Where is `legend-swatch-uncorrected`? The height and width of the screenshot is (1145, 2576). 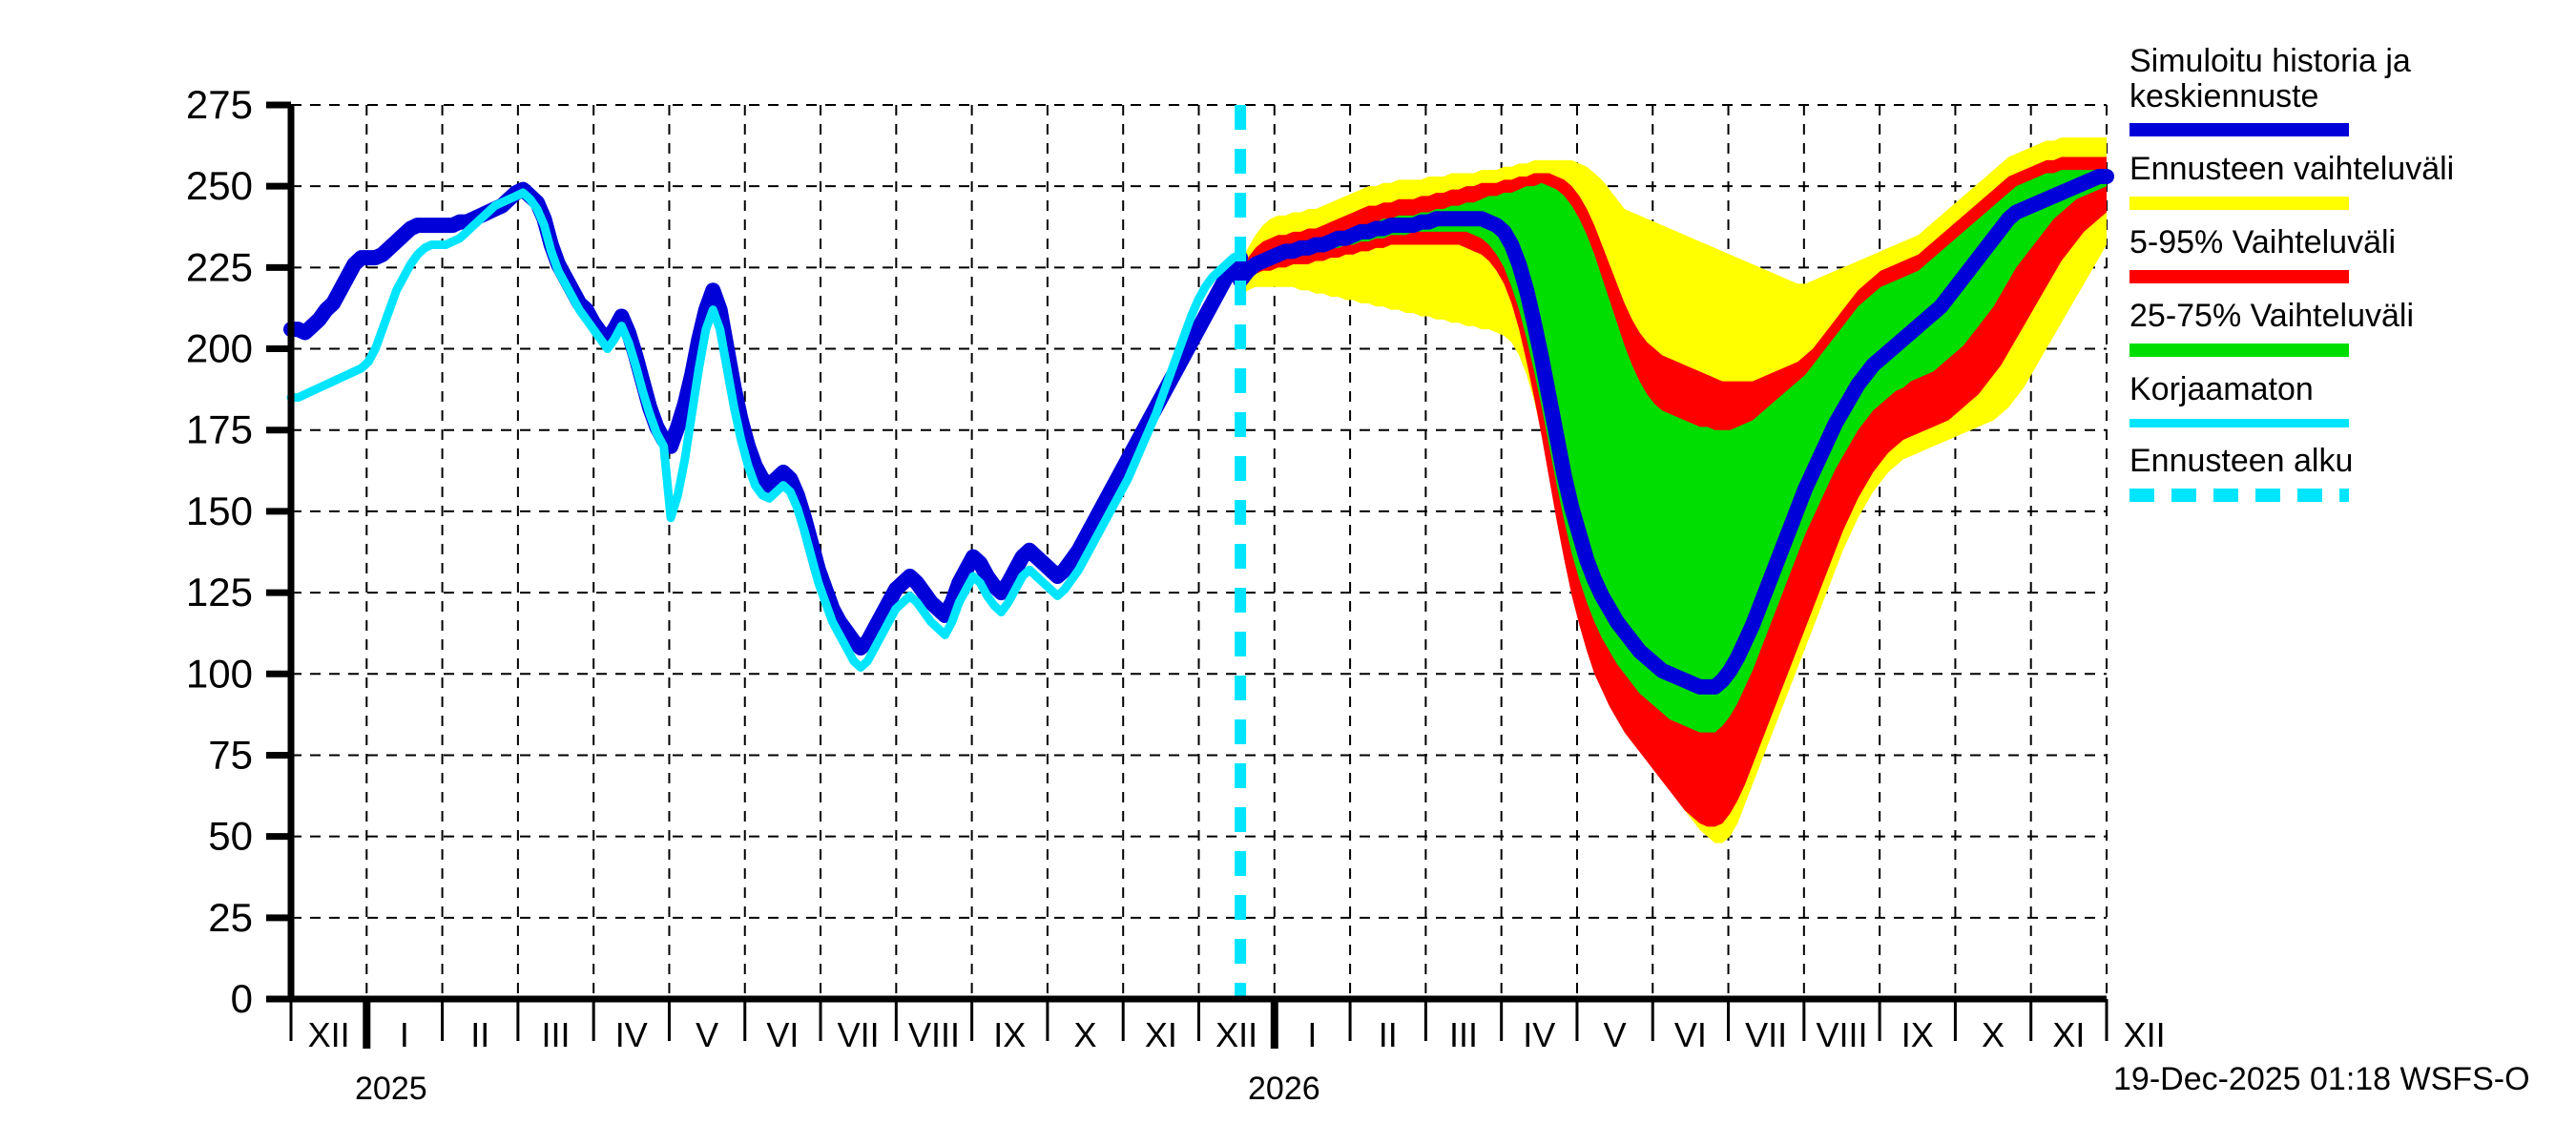 legend-swatch-uncorrected is located at coordinates (2239, 423).